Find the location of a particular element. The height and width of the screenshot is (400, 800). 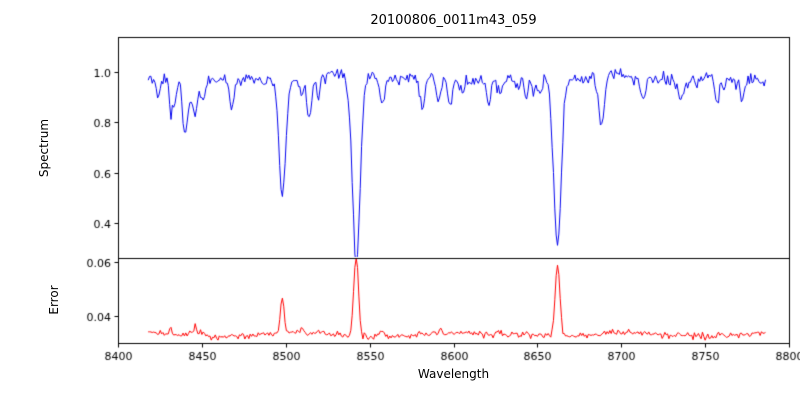

error-y-axis-label: Error is located at coordinates (54, 300).